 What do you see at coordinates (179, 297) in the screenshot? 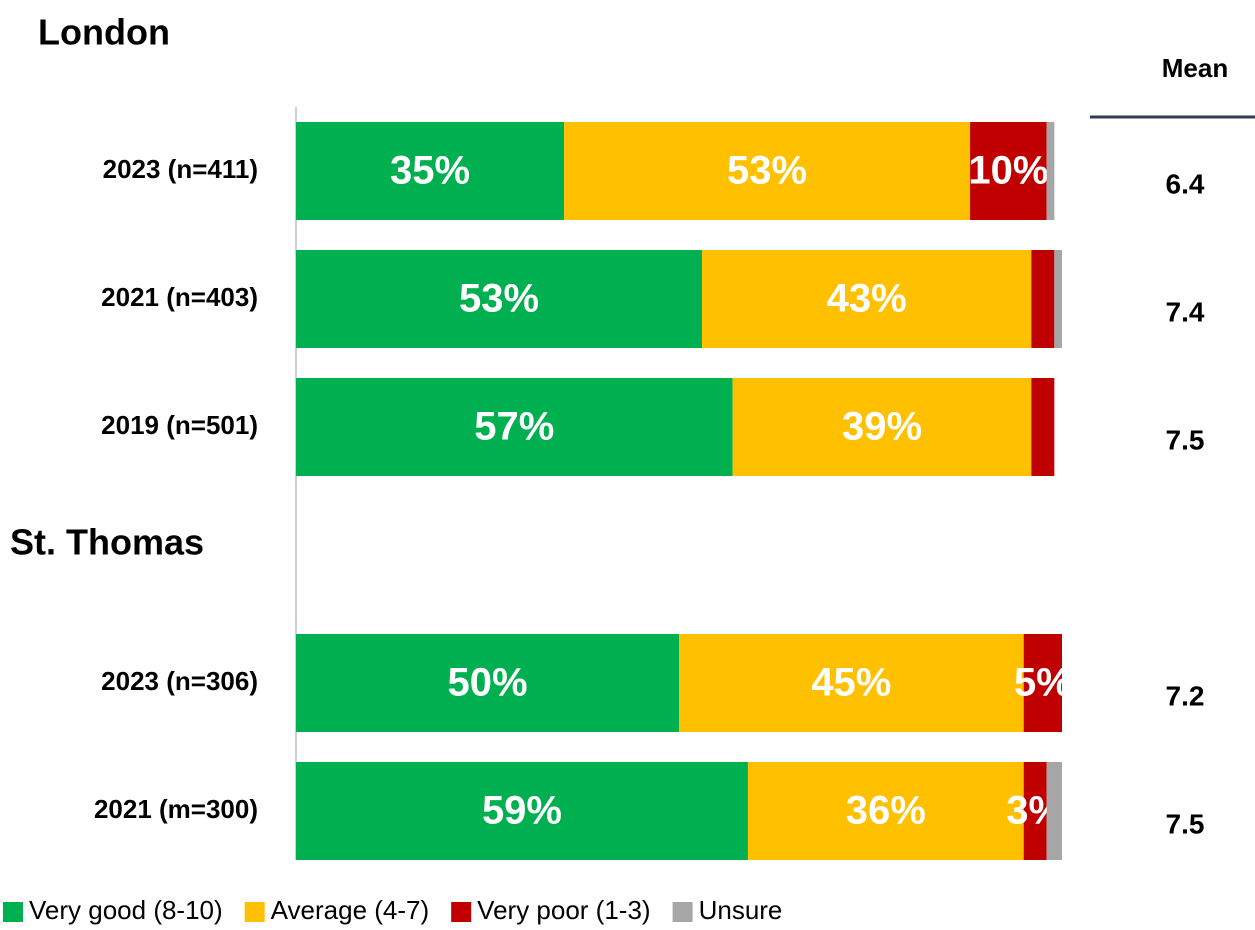
I see `y-tick-label: 2021 (n=403)` at bounding box center [179, 297].